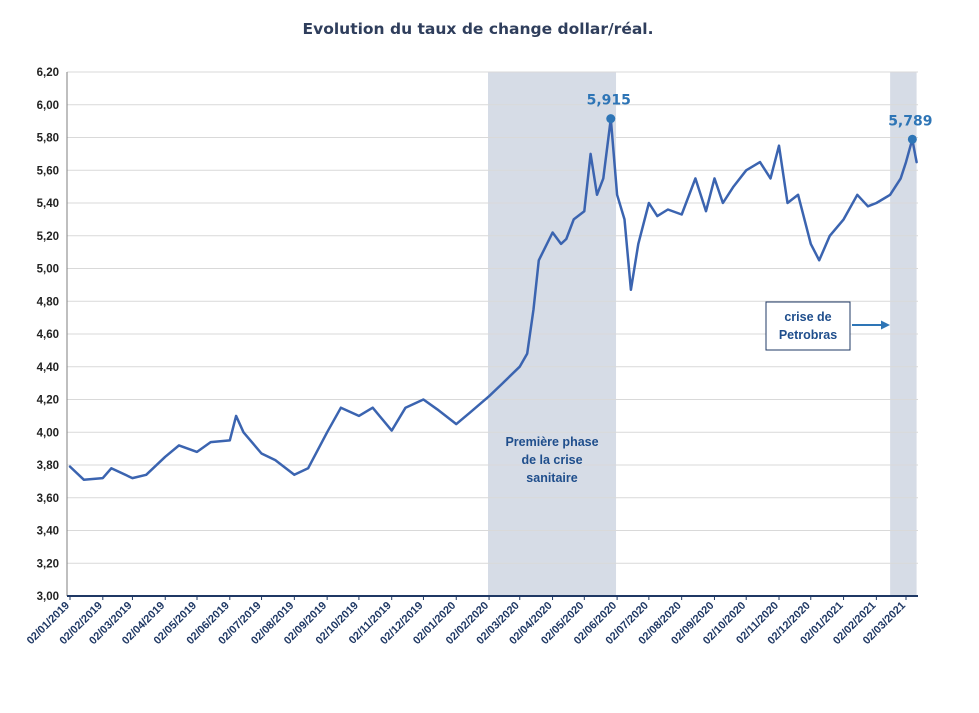 The height and width of the screenshot is (713, 979). What do you see at coordinates (48, 302) in the screenshot?
I see `y-tick-label: 4,80` at bounding box center [48, 302].